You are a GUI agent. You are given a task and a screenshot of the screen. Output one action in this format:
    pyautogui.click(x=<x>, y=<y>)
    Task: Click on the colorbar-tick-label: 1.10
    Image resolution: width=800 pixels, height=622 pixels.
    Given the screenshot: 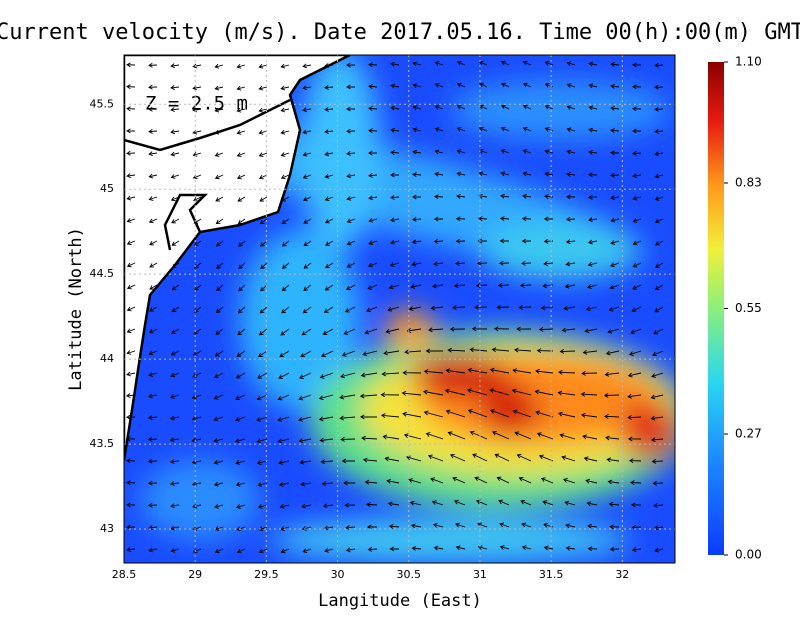 What is the action you would take?
    pyautogui.click(x=748, y=62)
    